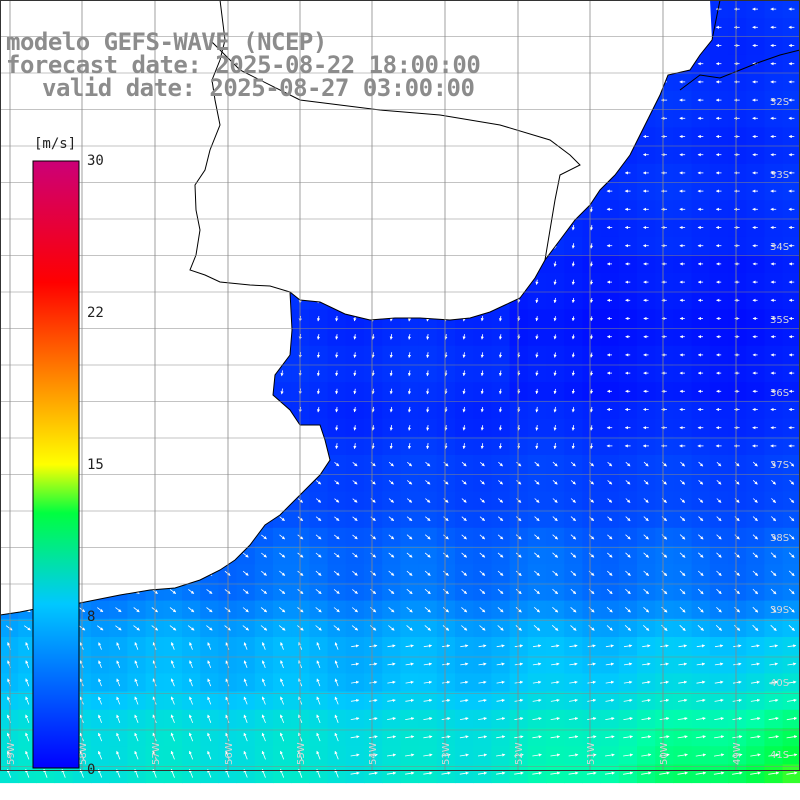 The height and width of the screenshot is (800, 800). I want to click on lon-label: 53W, so click(446, 753).